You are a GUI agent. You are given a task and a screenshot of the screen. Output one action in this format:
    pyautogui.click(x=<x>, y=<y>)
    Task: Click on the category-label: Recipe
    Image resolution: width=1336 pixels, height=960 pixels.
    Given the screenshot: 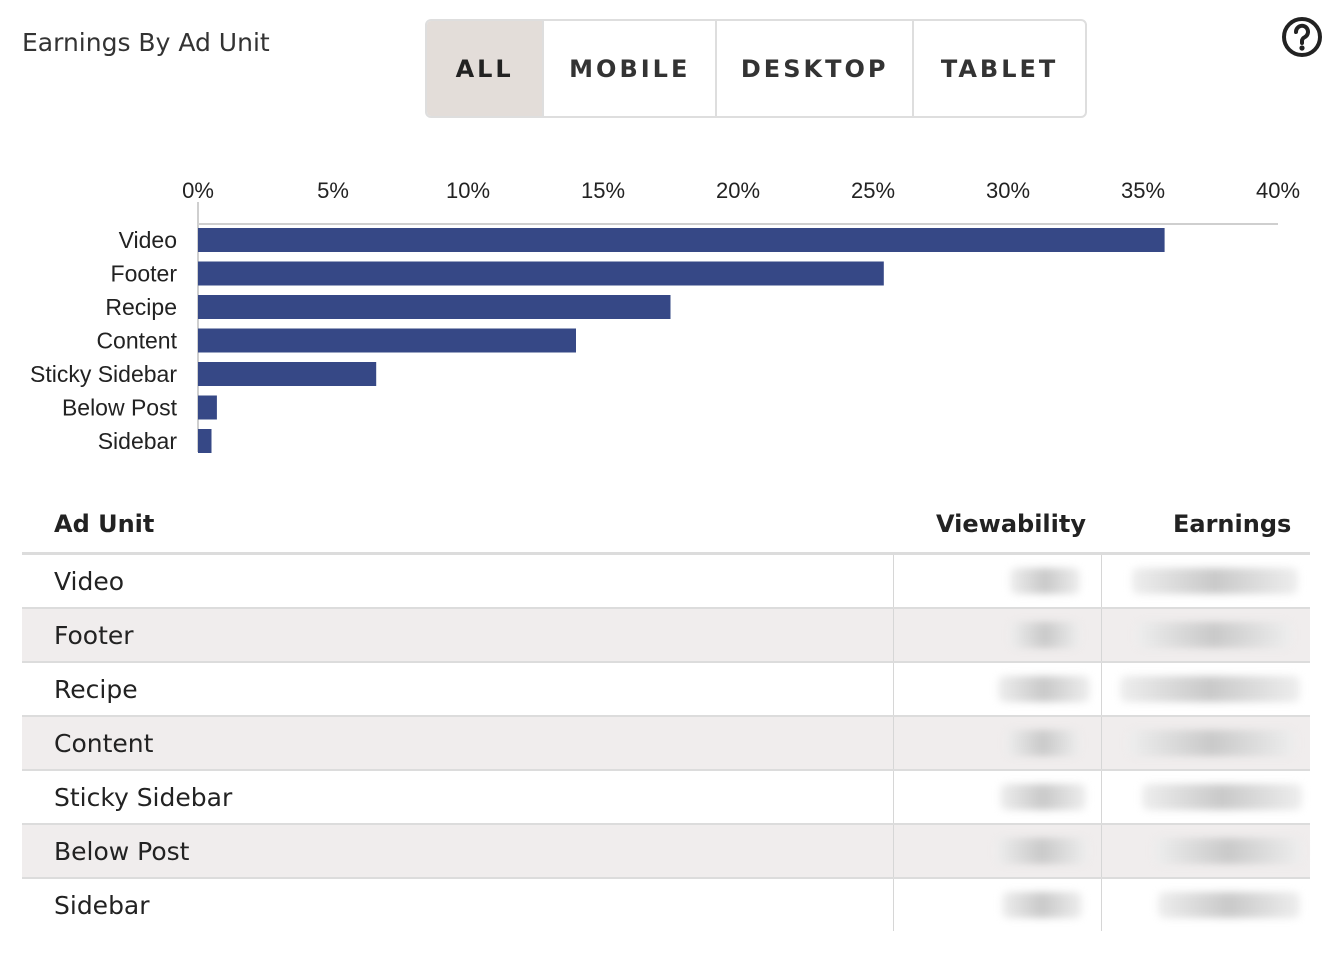 What is the action you would take?
    pyautogui.click(x=141, y=307)
    